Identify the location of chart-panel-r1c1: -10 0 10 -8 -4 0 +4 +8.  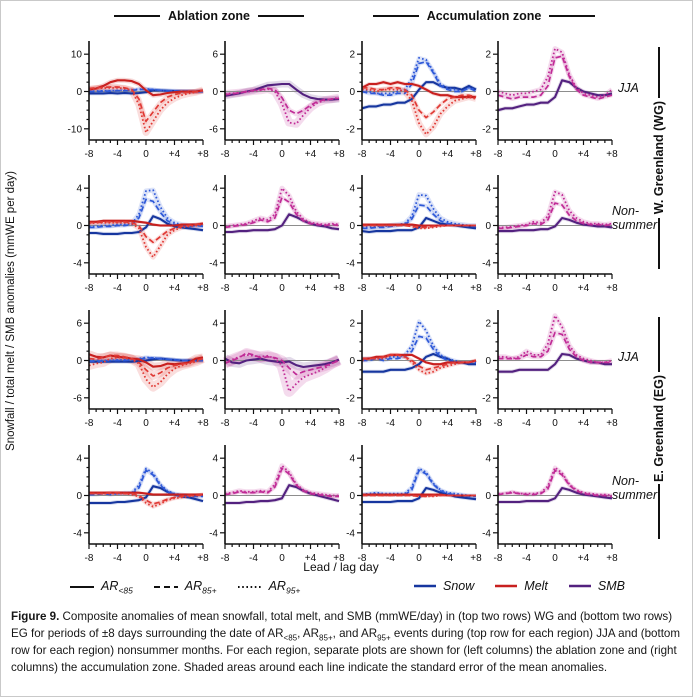
(136, 101).